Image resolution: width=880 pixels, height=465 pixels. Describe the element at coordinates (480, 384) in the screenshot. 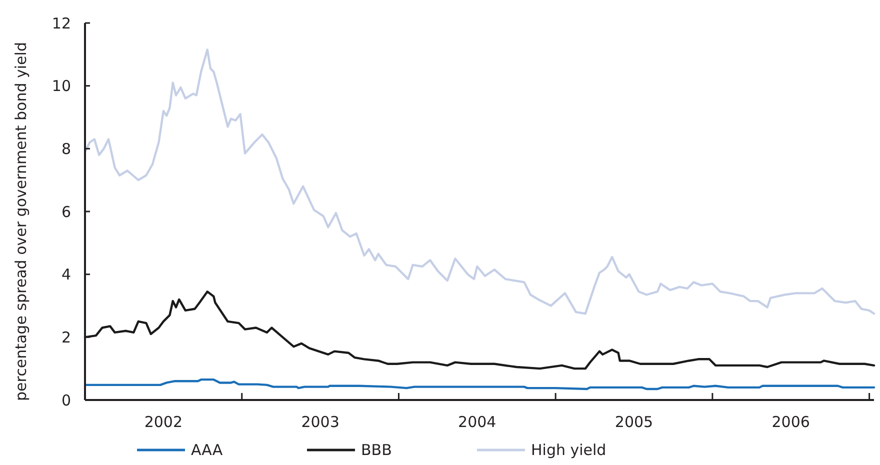

I see `line-series` at that location.